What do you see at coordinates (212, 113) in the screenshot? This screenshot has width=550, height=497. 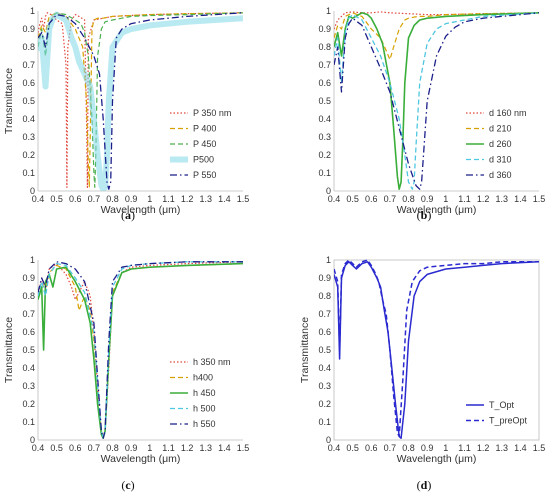 I see `legend-entry: P 350 nm` at bounding box center [212, 113].